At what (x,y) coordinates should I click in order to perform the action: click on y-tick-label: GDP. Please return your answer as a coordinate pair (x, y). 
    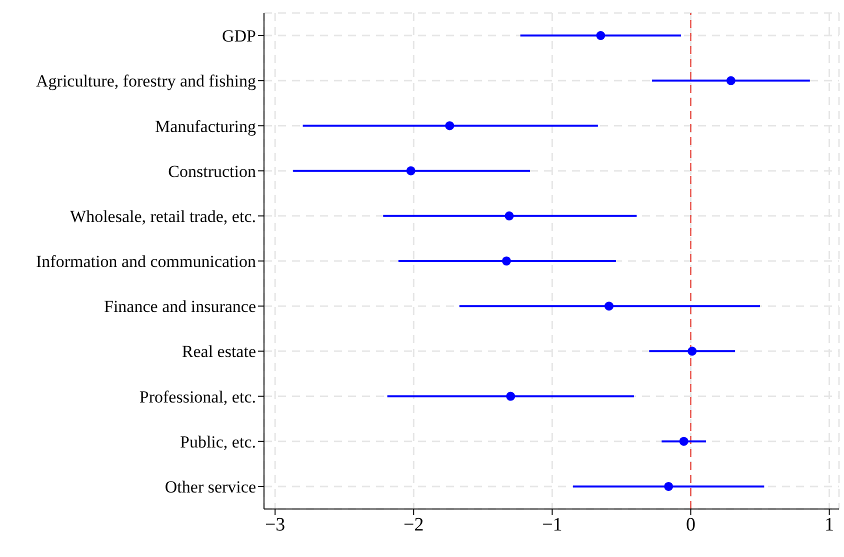
    Looking at the image, I should click on (239, 36).